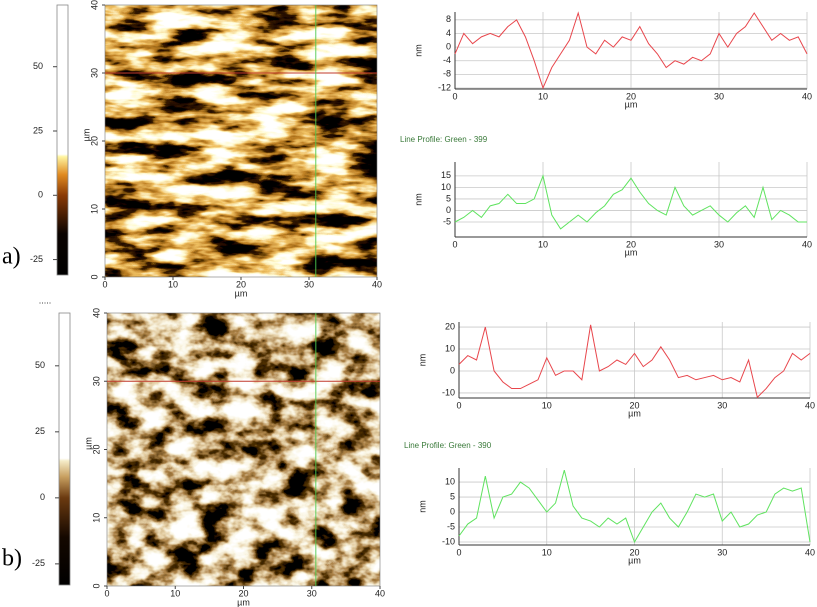  Describe the element at coordinates (447, 60) in the screenshot. I see `y-tick-label: -4` at that location.